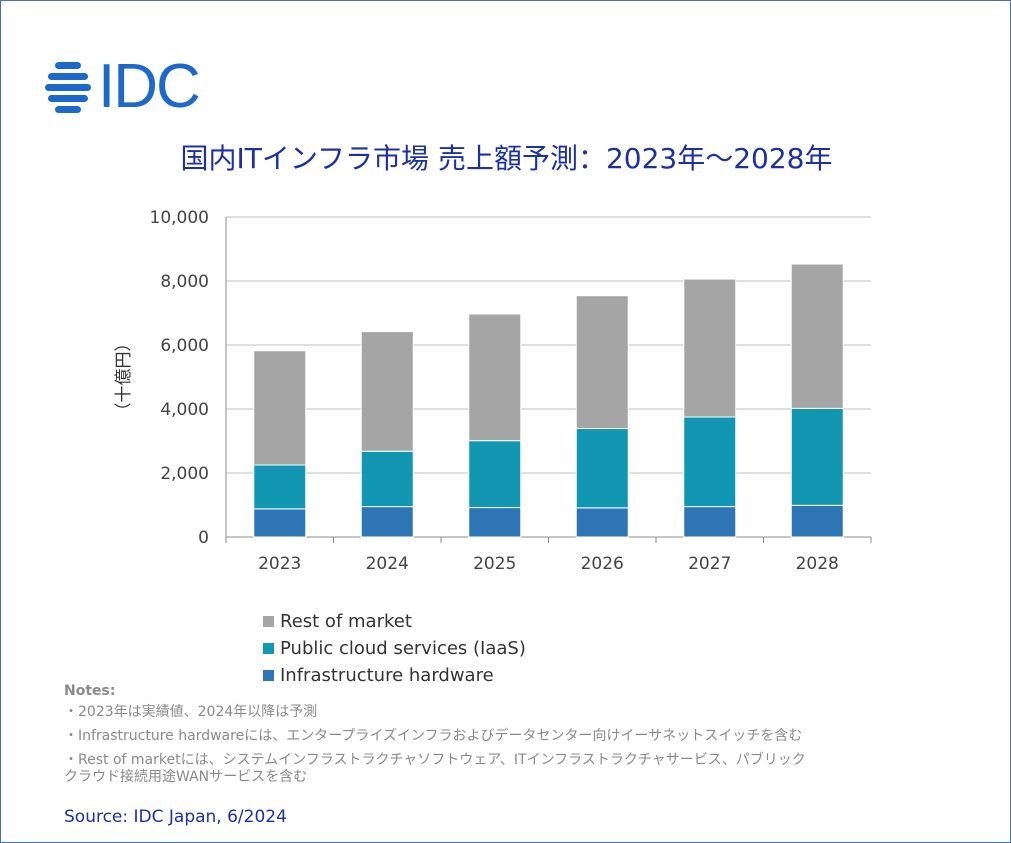  I want to click on legend-label: Infrastructure hardware, so click(387, 675).